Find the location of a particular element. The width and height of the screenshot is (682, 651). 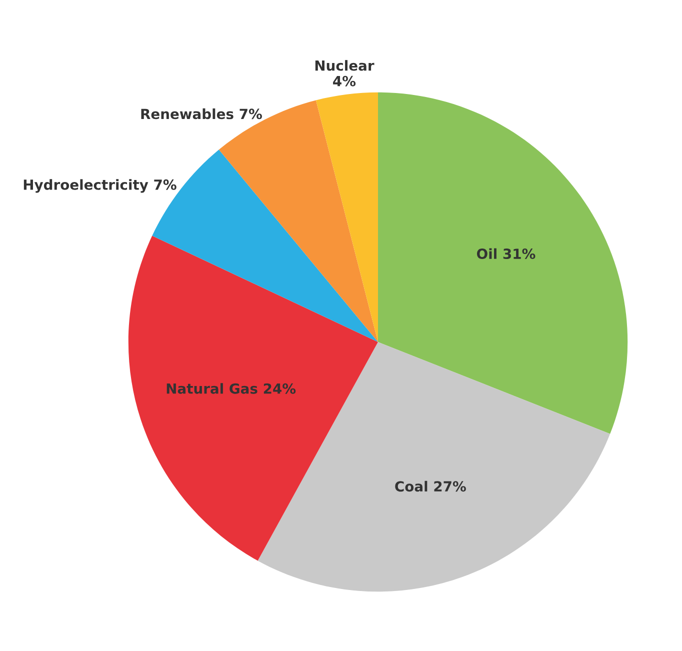

data-label: 4% is located at coordinates (344, 81).